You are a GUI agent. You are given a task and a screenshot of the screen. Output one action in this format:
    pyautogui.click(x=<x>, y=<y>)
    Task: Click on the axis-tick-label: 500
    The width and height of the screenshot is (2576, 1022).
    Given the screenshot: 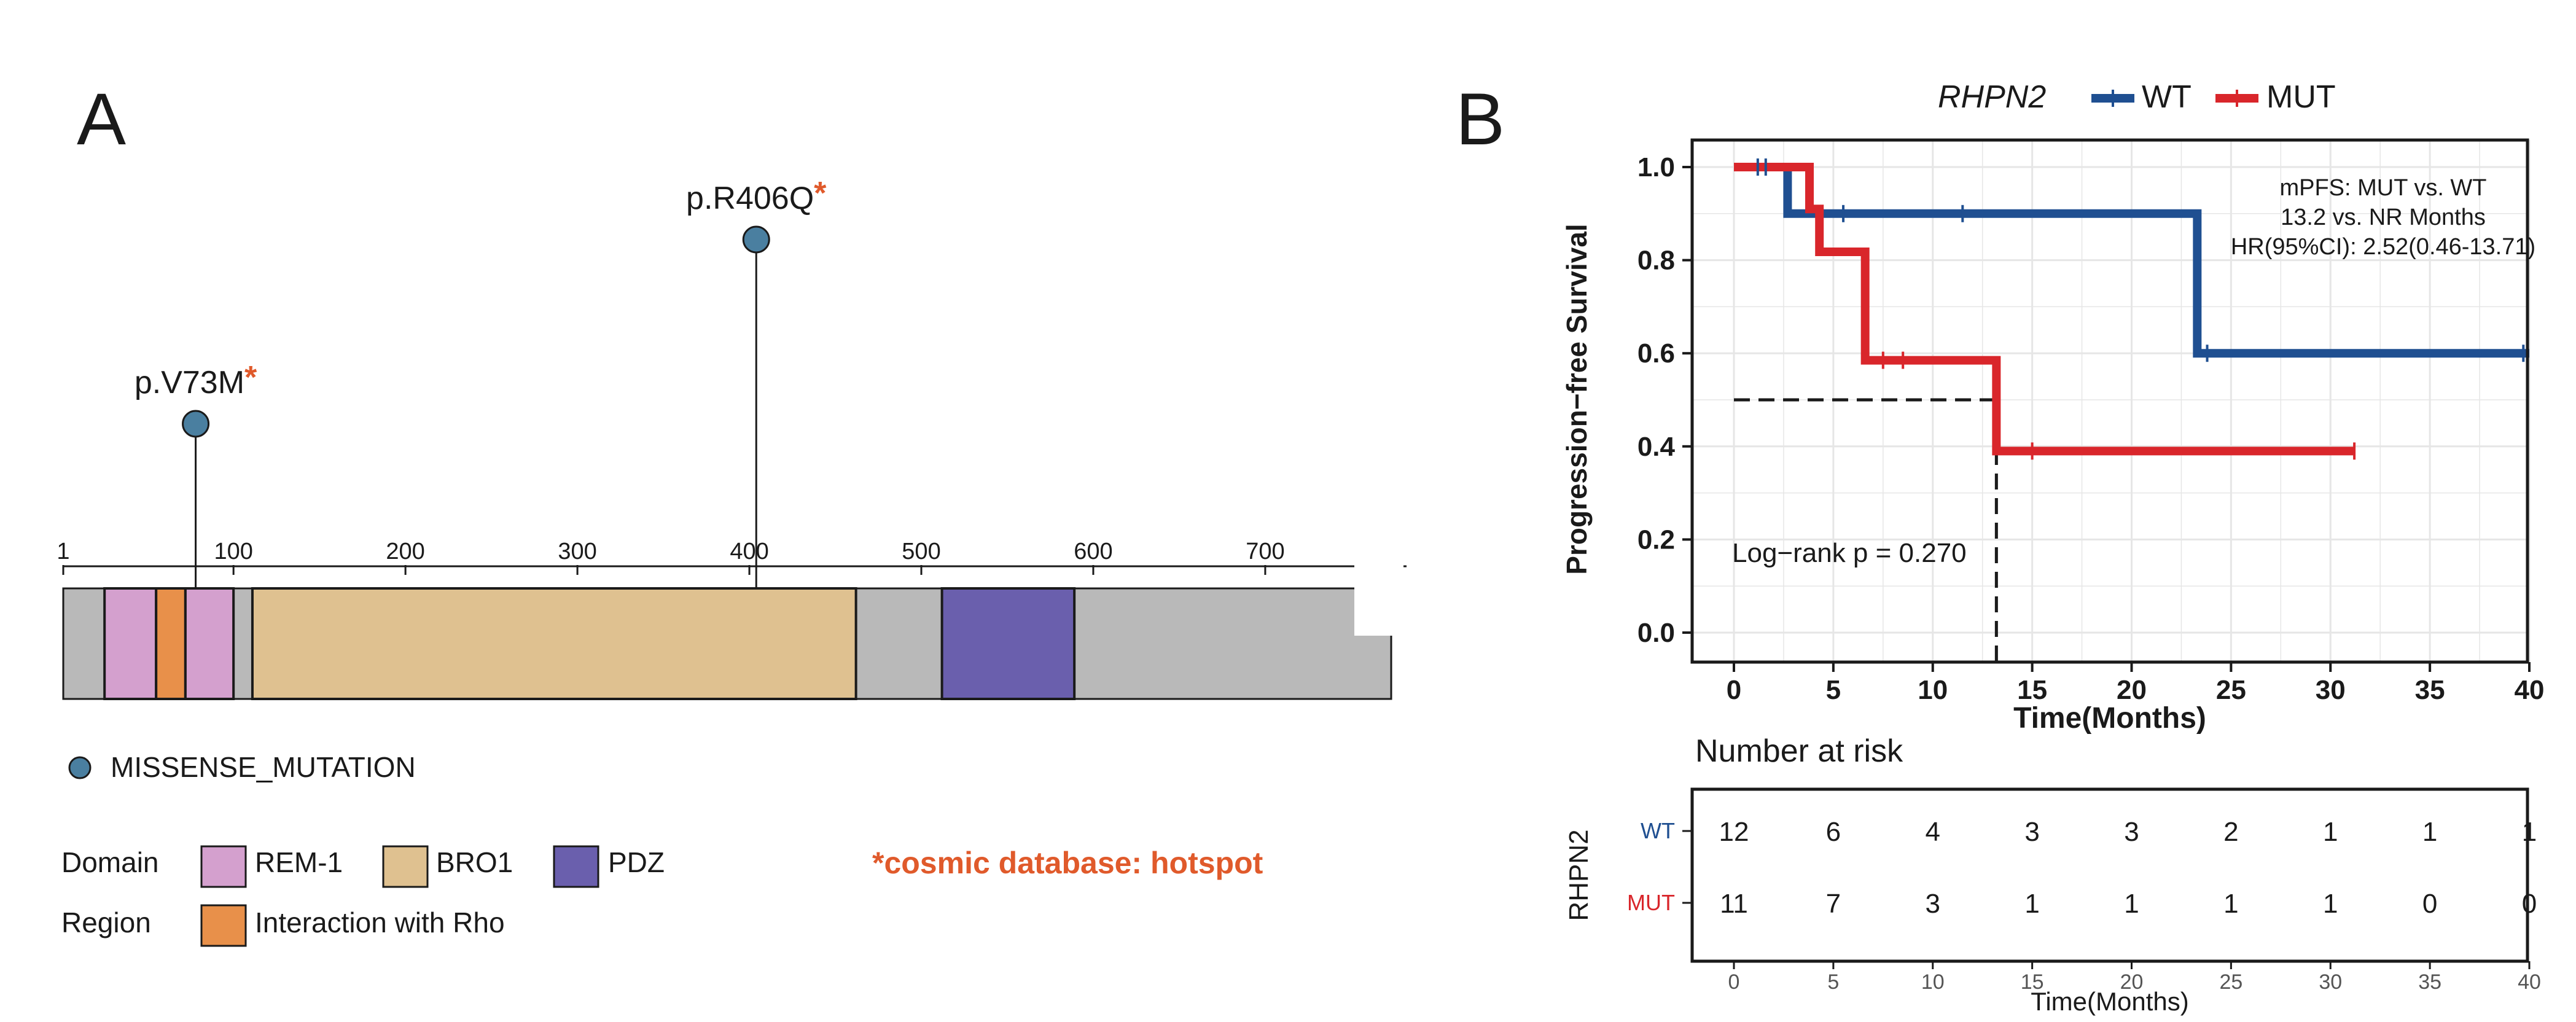 What is the action you would take?
    pyautogui.click(x=921, y=551)
    